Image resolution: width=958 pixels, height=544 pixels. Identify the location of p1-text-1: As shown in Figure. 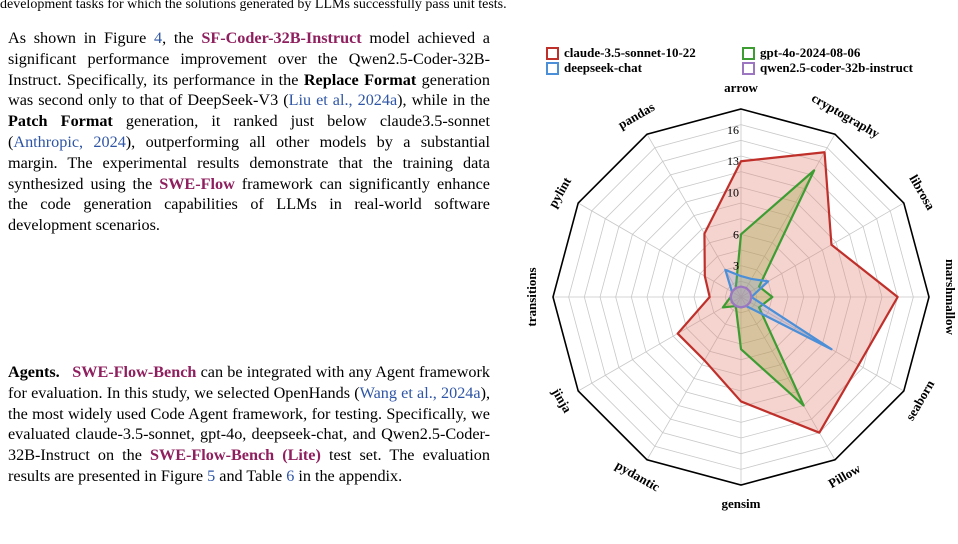
(81, 38).